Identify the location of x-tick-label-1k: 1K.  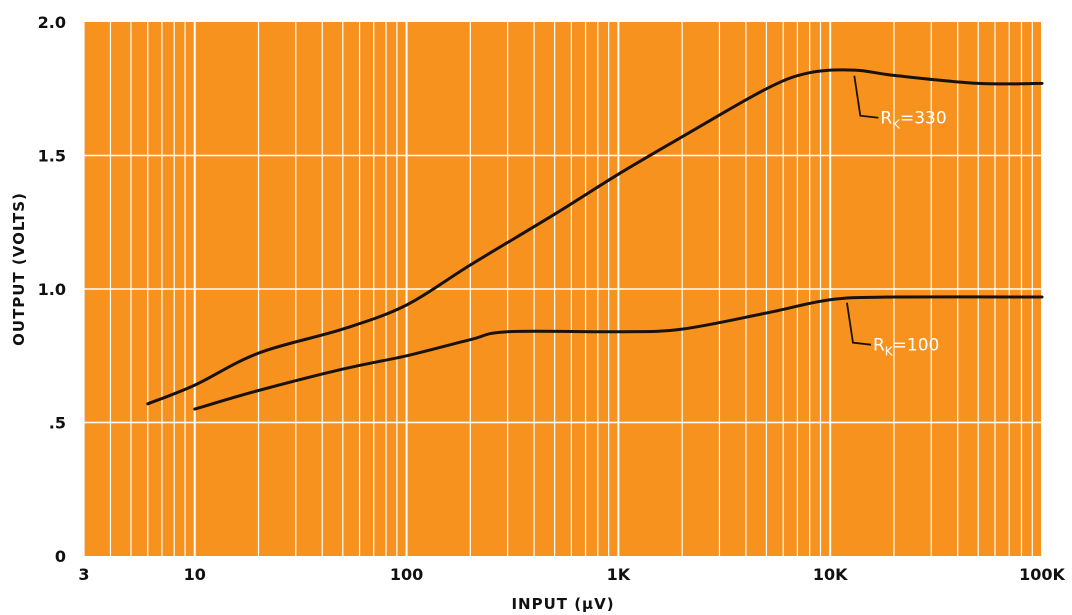
(619, 574).